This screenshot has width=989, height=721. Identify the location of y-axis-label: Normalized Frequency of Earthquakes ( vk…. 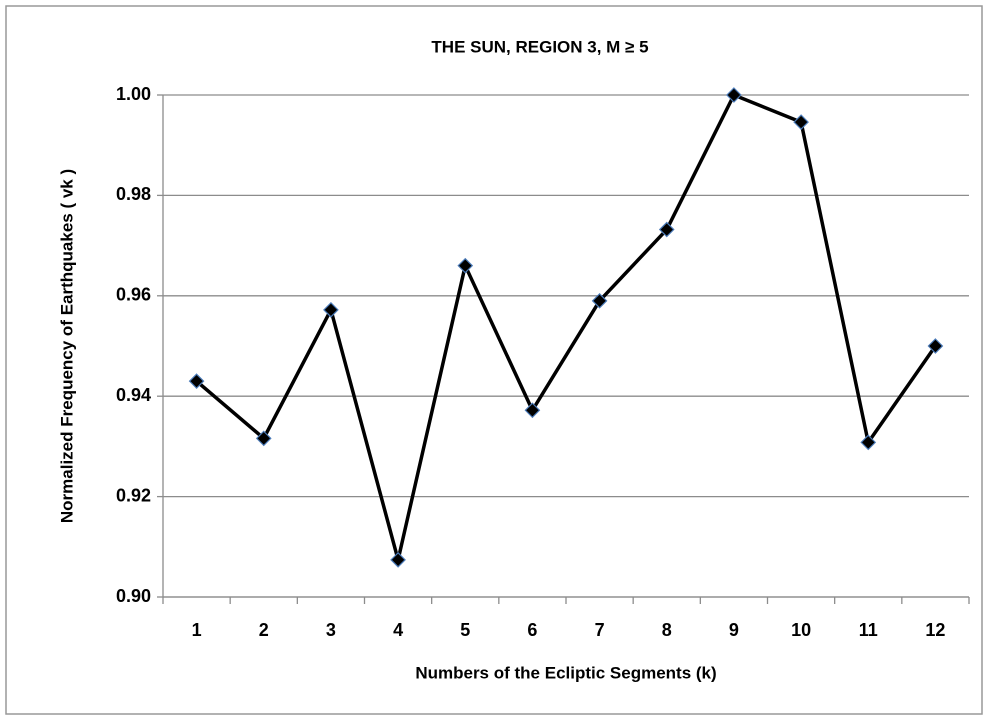
(66, 346).